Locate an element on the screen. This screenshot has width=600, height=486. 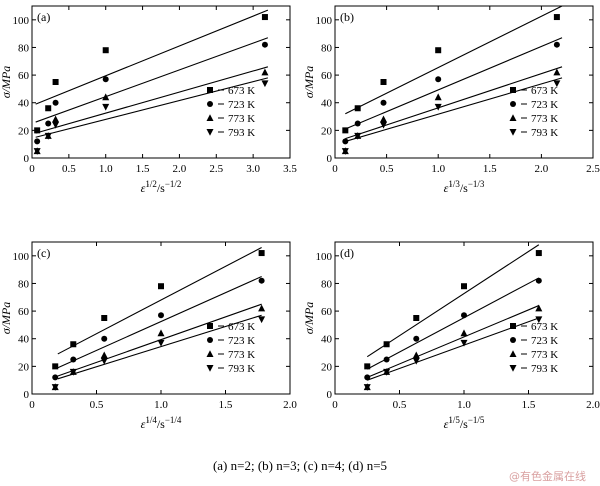
y-tick-label: 20 is located at coordinates (327, 367).